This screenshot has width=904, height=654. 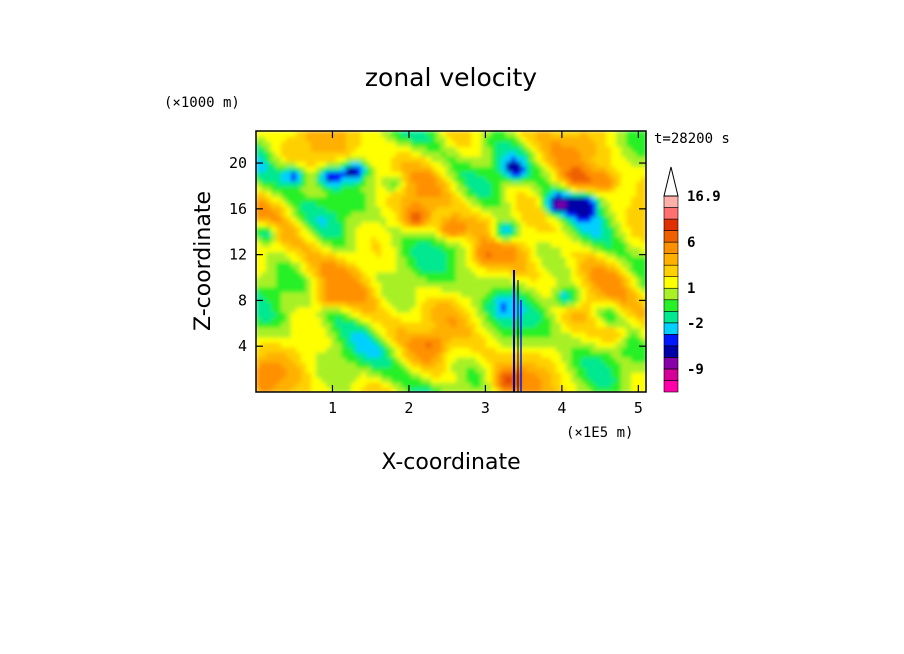 I want to click on colorbar-swatch, so click(x=671, y=386).